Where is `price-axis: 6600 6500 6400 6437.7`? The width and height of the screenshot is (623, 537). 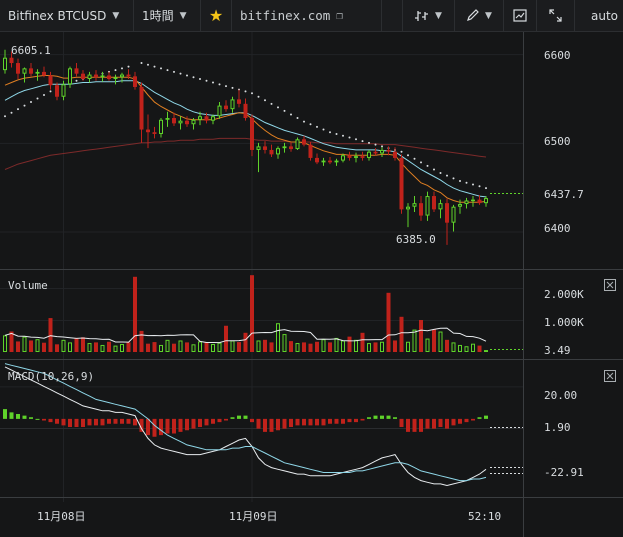
price-axis: 6600 6500 6400 6437.7 is located at coordinates (537, 142).